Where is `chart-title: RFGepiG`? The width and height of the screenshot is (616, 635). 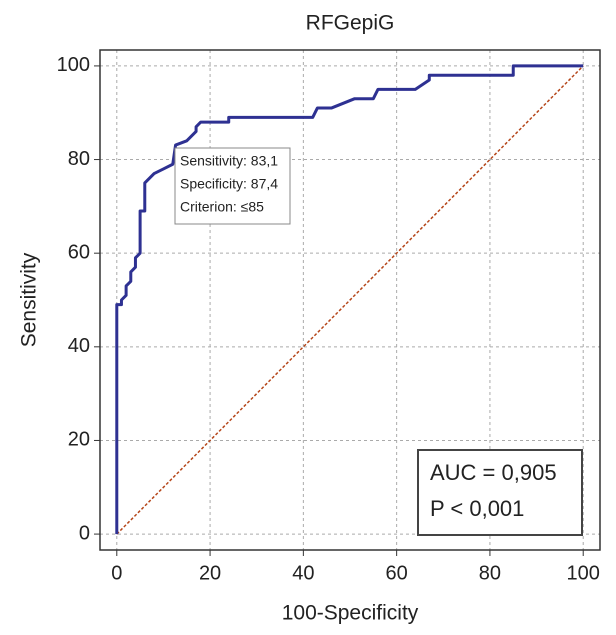 chart-title: RFGepiG is located at coordinates (350, 23).